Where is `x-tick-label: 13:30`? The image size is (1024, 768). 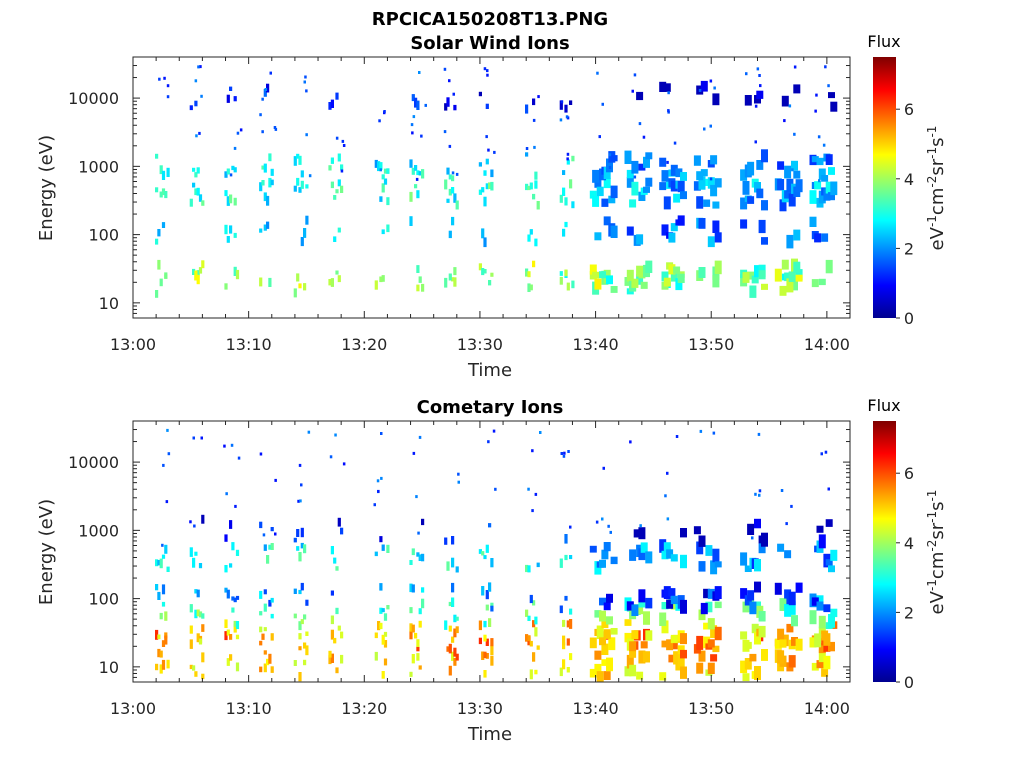 x-tick-label: 13:30 is located at coordinates (480, 344).